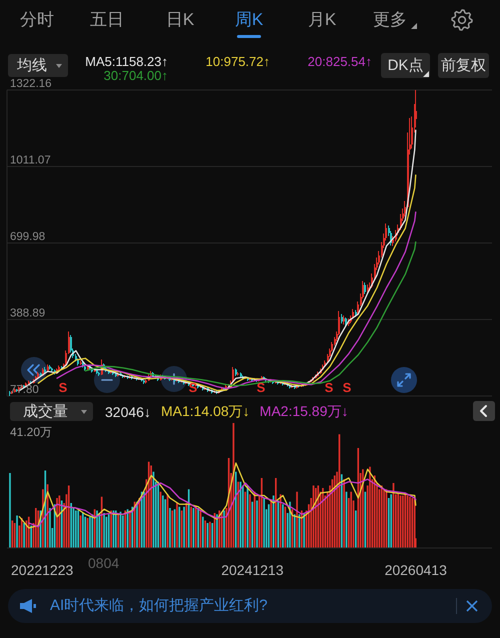  What do you see at coordinates (31, 84) in the screenshot?
I see `y-tick-label: 1322.16` at bounding box center [31, 84].